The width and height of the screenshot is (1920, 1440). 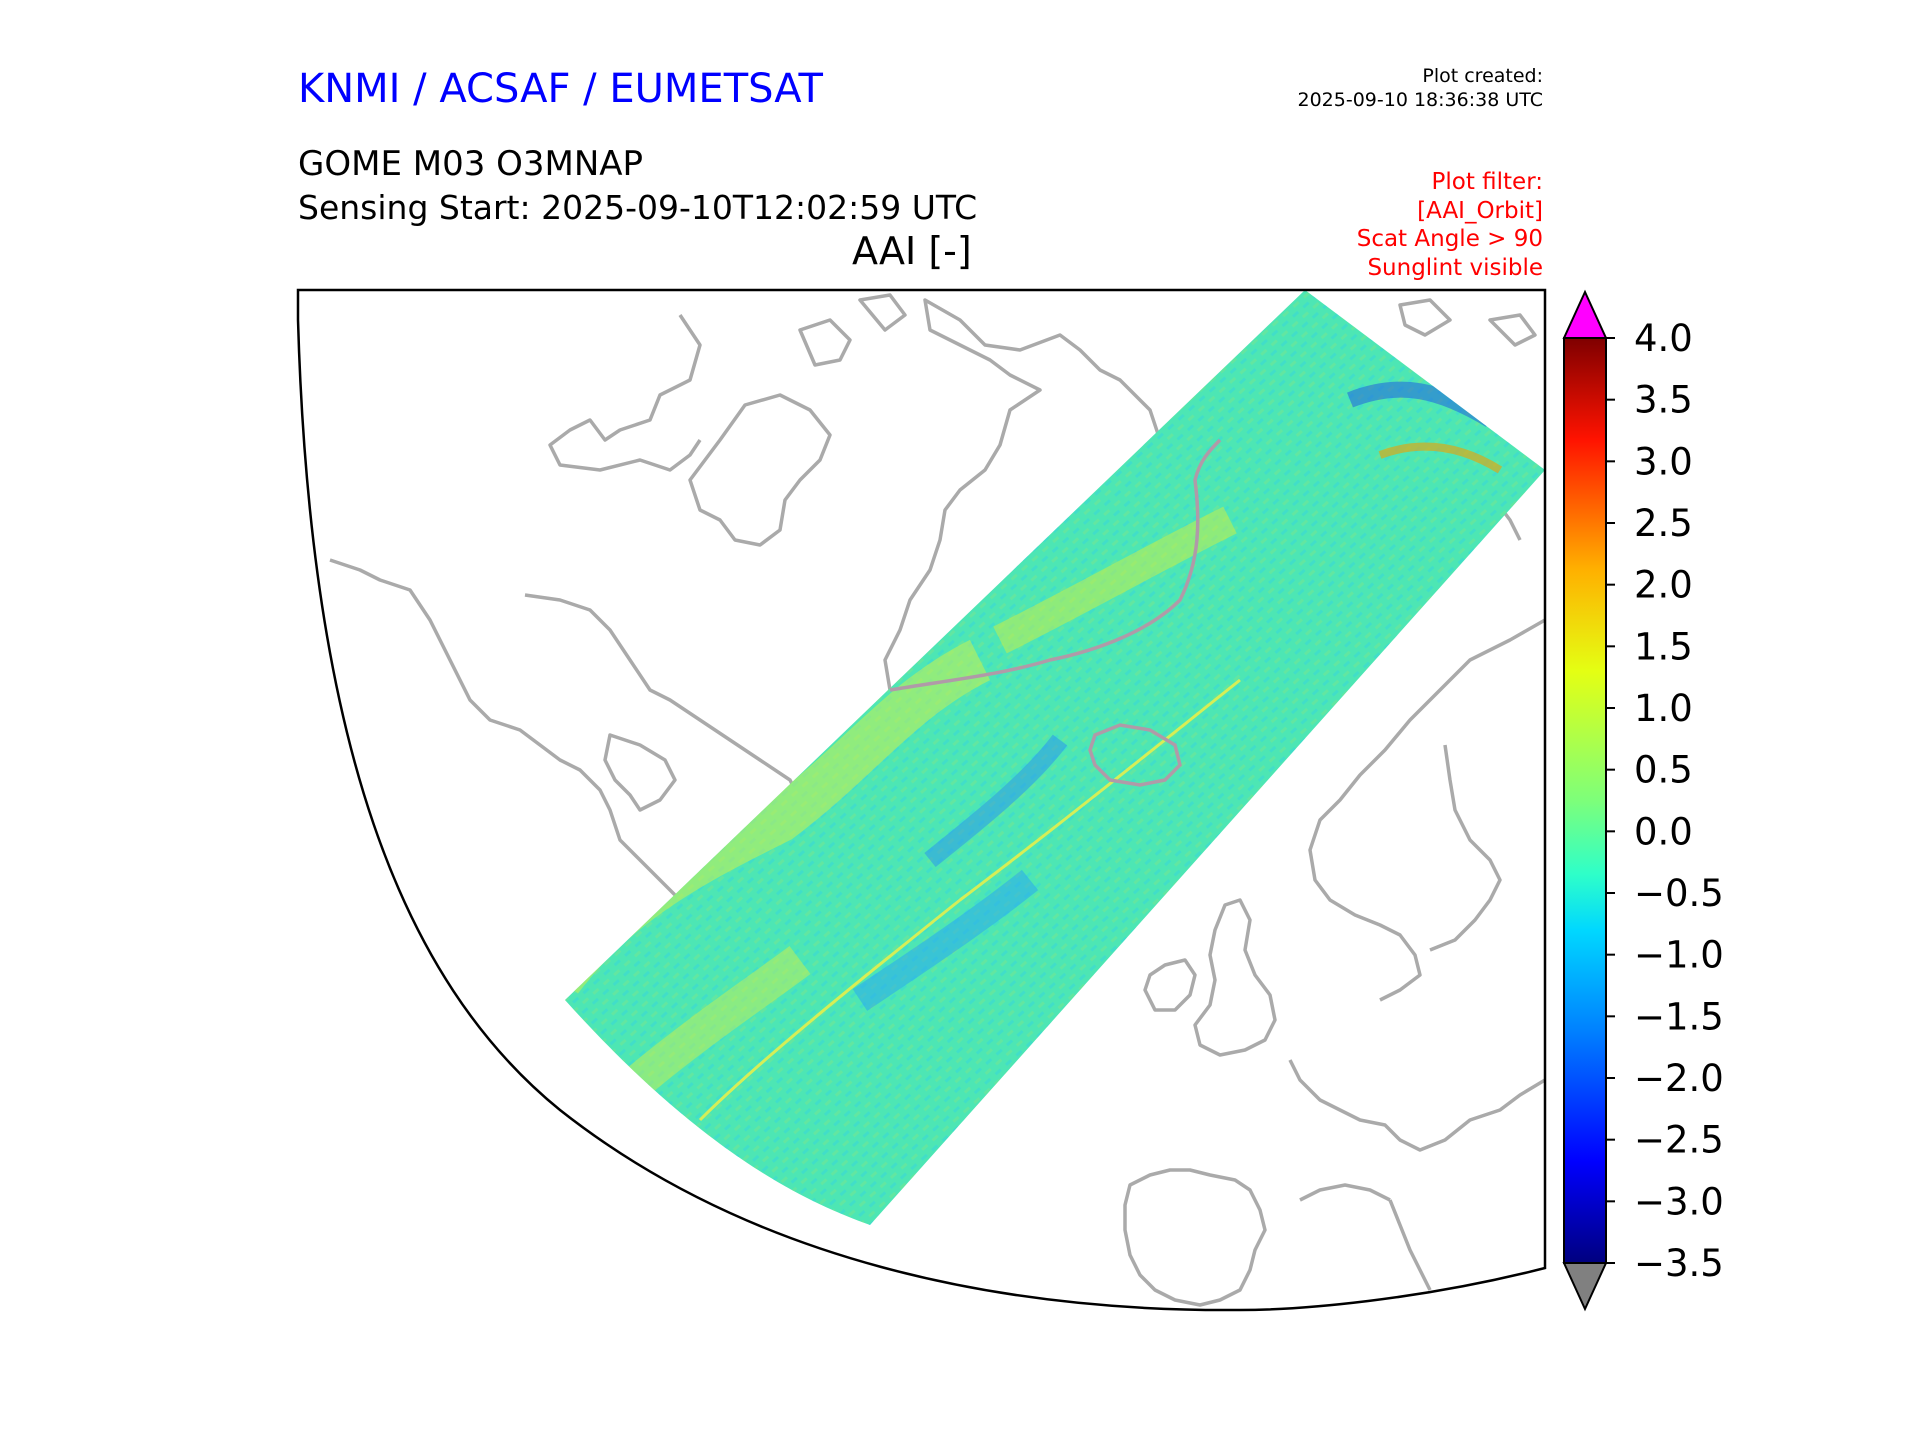 What do you see at coordinates (1487, 182) in the screenshot?
I see `filter-line: Plot filter:` at bounding box center [1487, 182].